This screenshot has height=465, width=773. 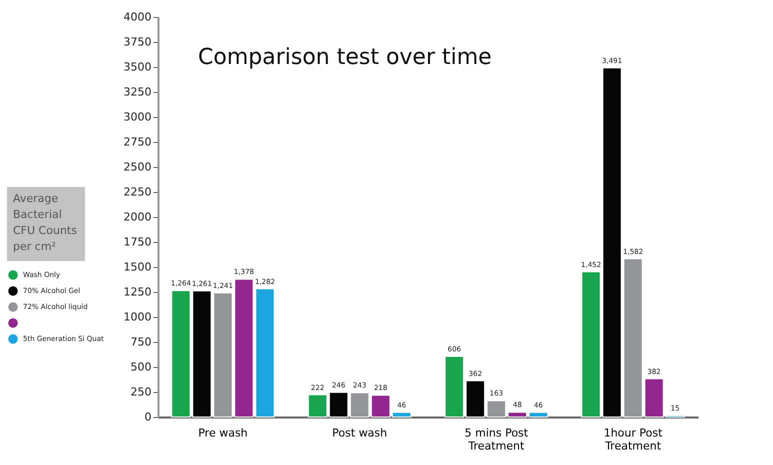 I want to click on x-tick-label: Pre wash, so click(x=223, y=433).